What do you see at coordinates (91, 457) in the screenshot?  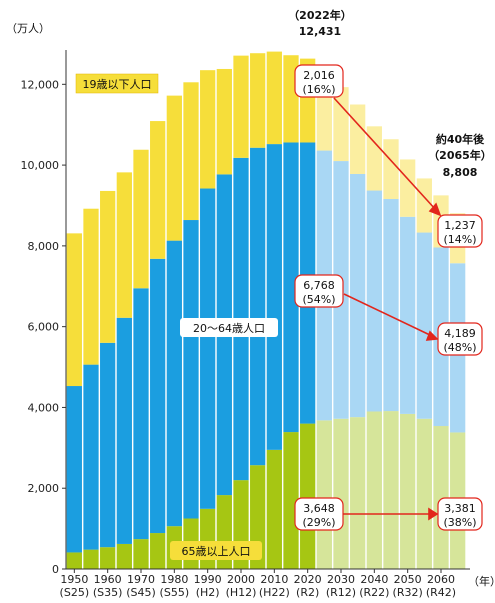 I see `bar-working-1955` at bounding box center [91, 457].